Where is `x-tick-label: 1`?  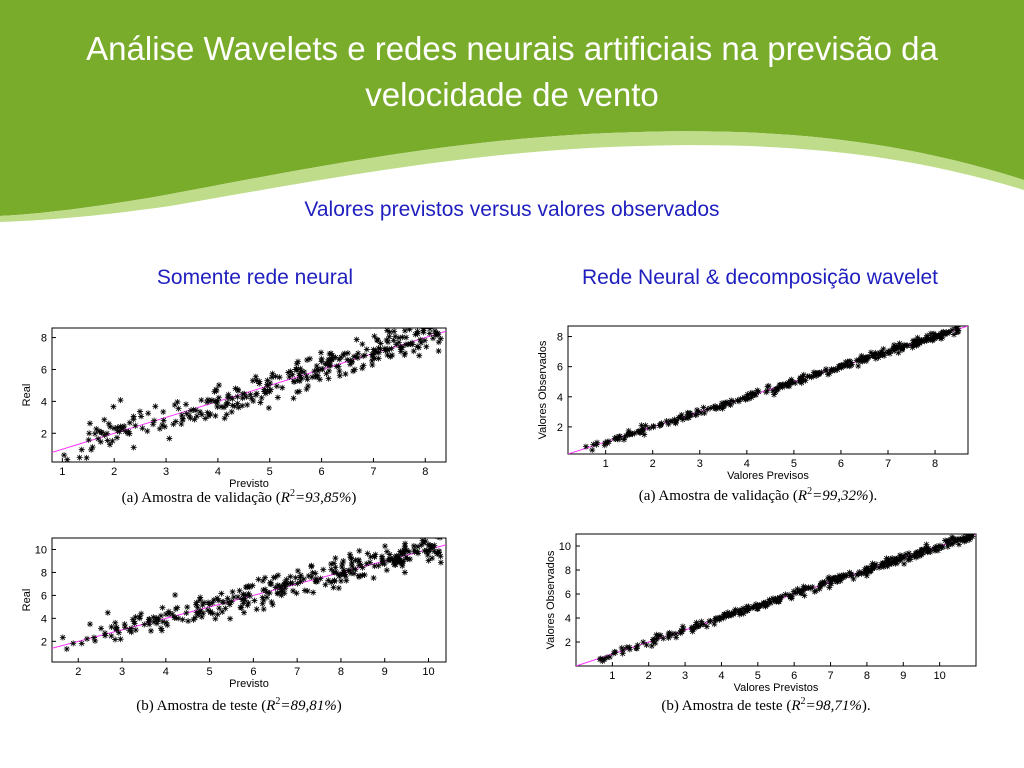
x-tick-label: 1 is located at coordinates (612, 676).